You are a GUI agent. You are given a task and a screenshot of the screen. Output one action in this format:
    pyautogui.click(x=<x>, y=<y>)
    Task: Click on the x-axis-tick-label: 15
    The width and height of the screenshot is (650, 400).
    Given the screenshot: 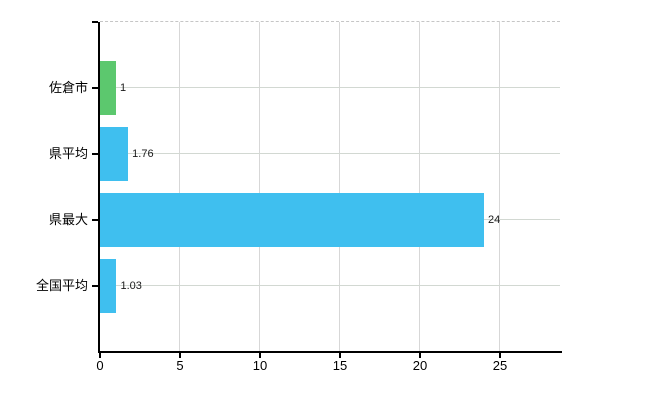 What is the action you would take?
    pyautogui.click(x=340, y=365)
    